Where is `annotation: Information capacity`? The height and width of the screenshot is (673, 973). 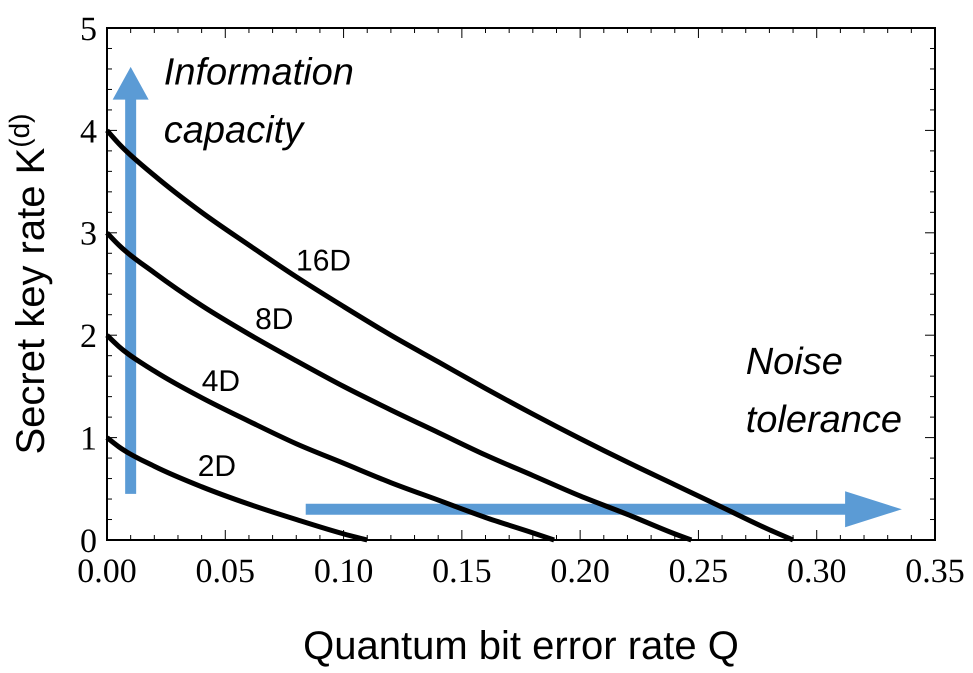 annotation: Information capacity is located at coordinates (259, 101).